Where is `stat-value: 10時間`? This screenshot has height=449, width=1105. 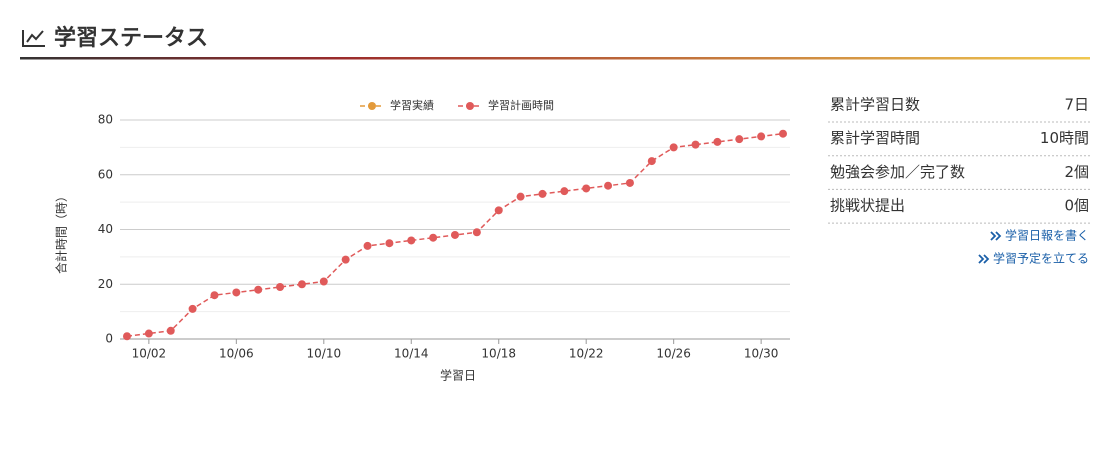
stat-value: 10時間 is located at coordinates (1064, 138).